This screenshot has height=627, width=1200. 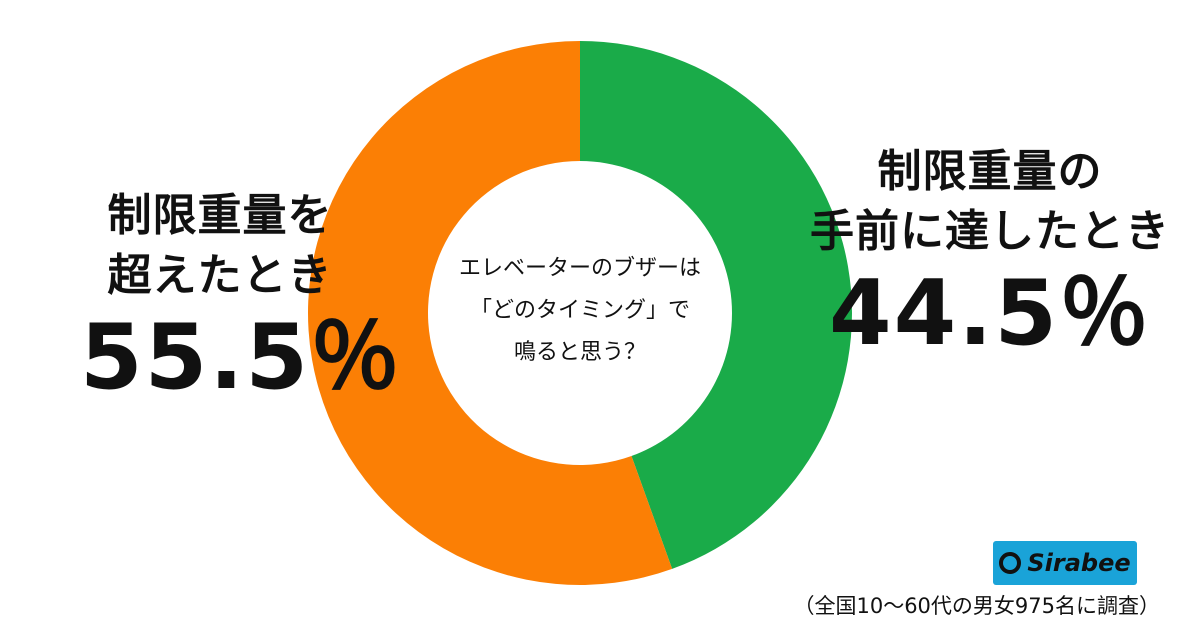 What do you see at coordinates (241, 357) in the screenshot?
I see `slice-value-exceed: 55.5％` at bounding box center [241, 357].